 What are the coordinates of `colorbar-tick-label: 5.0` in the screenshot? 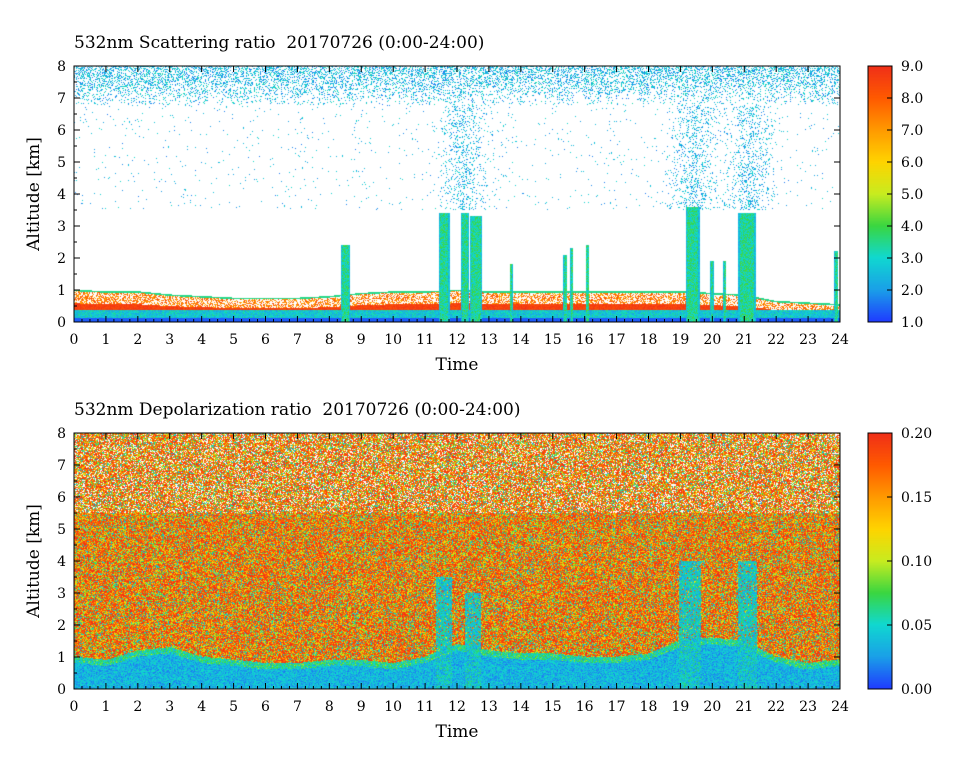 It's located at (912, 195).